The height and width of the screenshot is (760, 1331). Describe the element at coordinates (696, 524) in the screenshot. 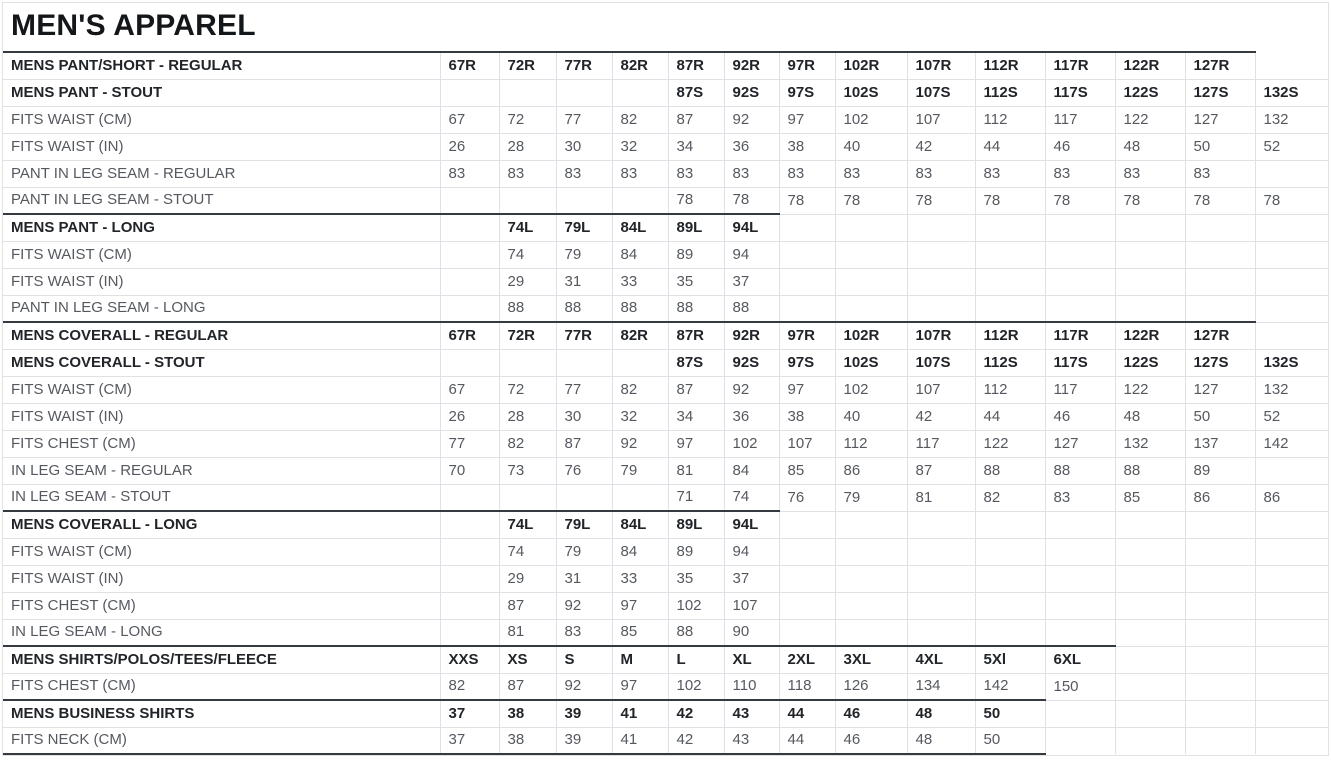

I see `size-cell: 89L` at that location.